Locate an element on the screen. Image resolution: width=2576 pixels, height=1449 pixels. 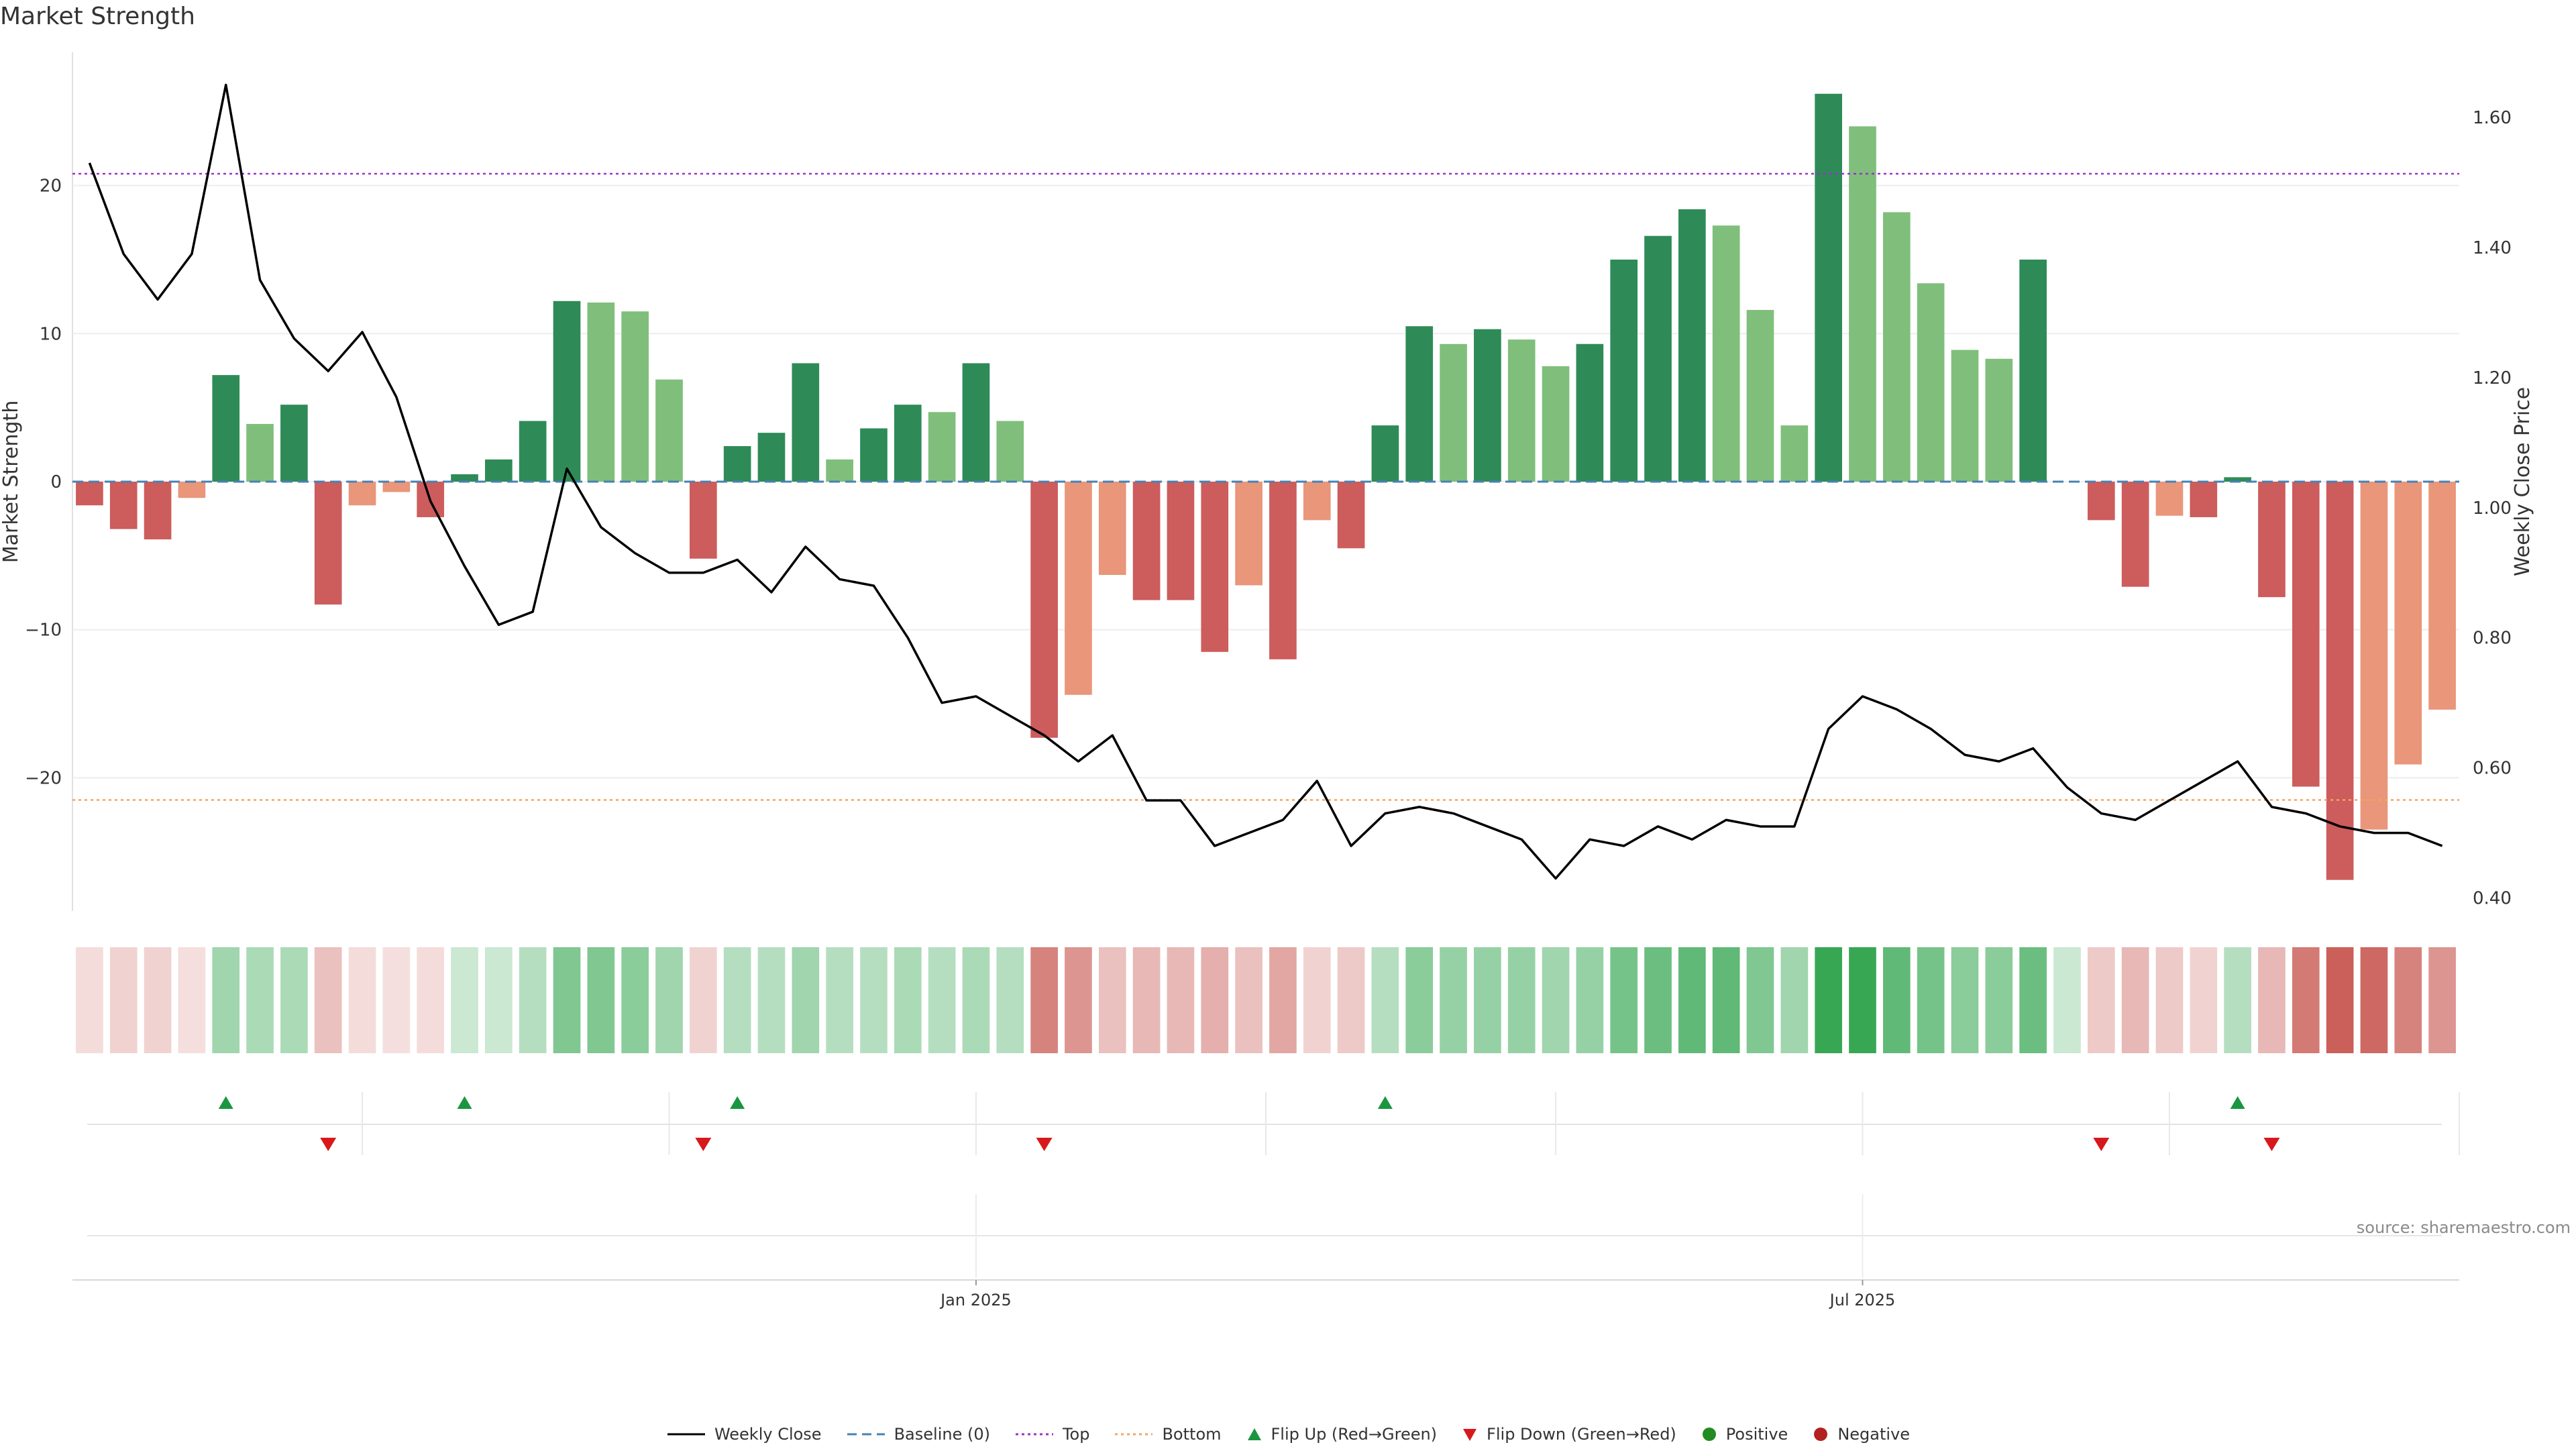
legend-item-bottom: Bottom is located at coordinates (1168, 1434).